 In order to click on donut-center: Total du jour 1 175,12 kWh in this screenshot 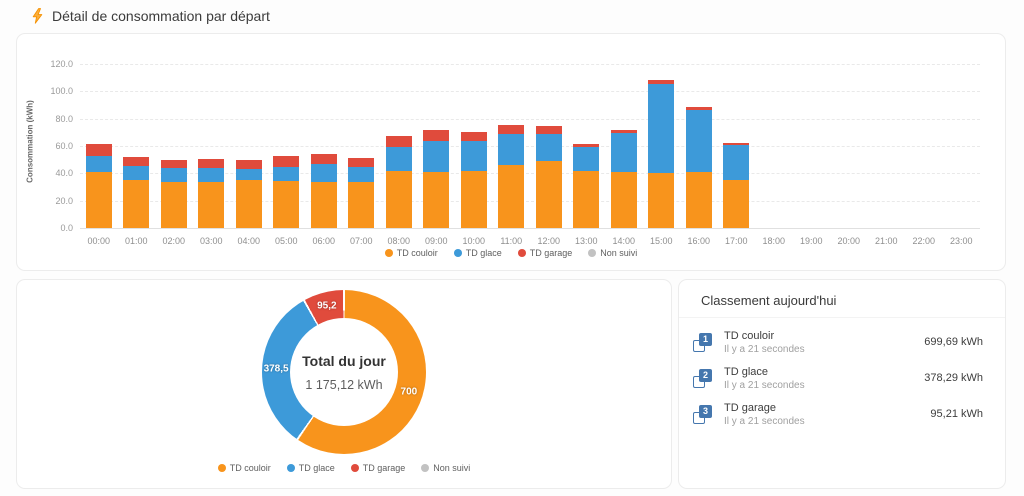, I will do `click(344, 372)`.